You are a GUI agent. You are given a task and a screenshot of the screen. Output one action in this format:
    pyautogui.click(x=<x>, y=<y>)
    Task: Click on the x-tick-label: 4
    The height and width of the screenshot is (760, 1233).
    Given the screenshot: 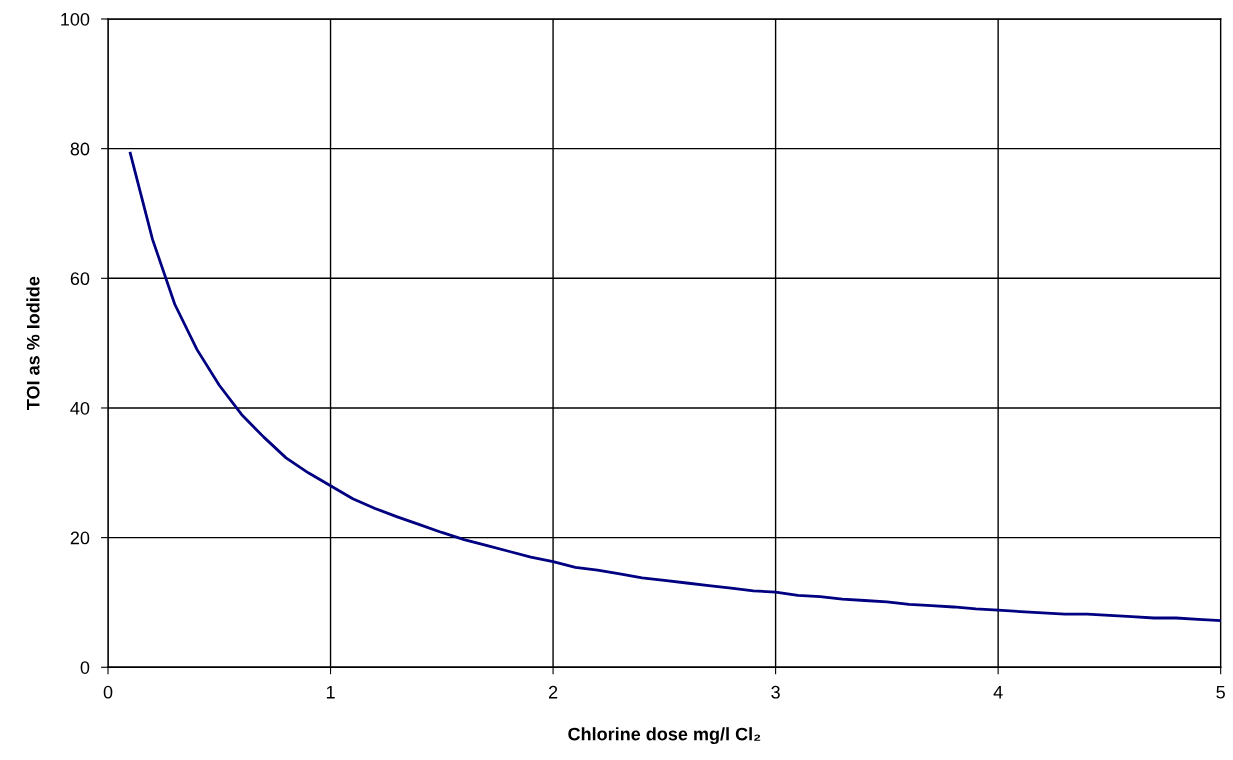 What is the action you would take?
    pyautogui.click(x=998, y=692)
    